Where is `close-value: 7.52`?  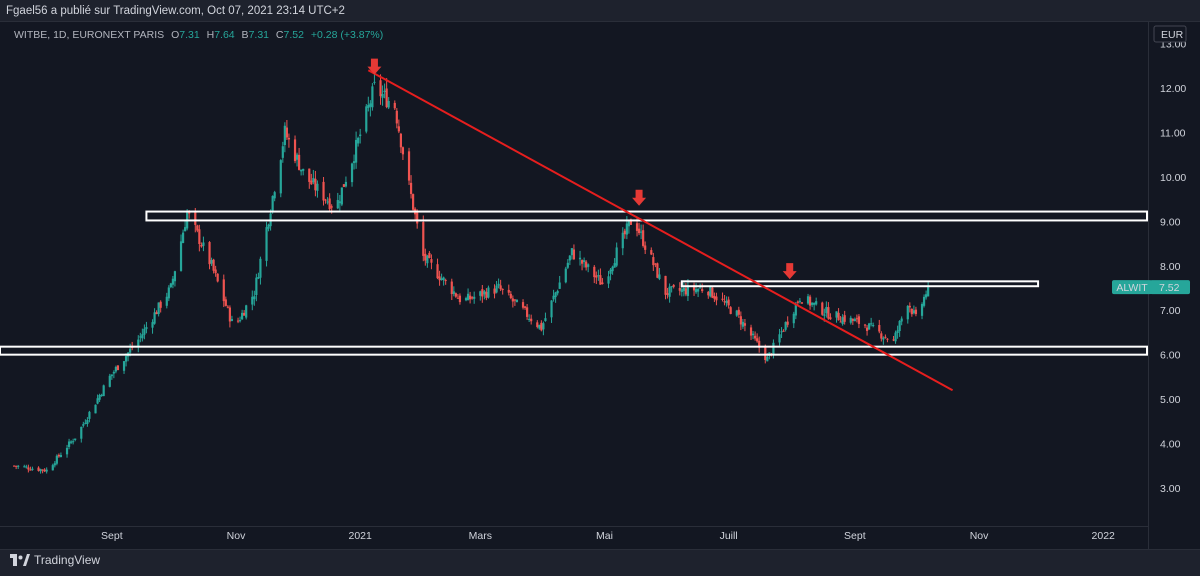
close-value: 7.52 is located at coordinates (293, 35).